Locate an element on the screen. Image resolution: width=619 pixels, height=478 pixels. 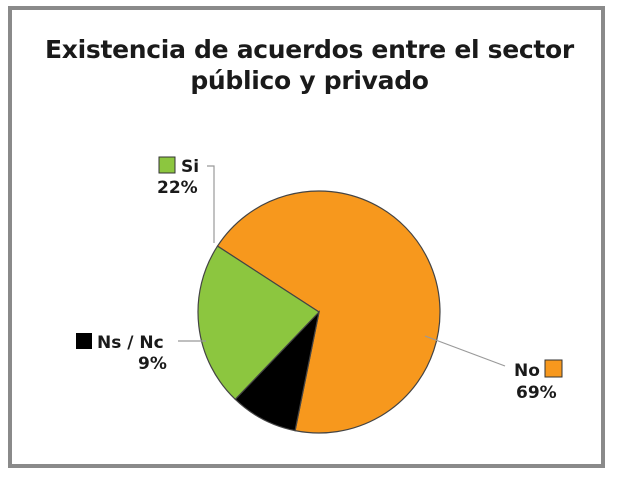
legend-swatch-no is located at coordinates (553, 368).